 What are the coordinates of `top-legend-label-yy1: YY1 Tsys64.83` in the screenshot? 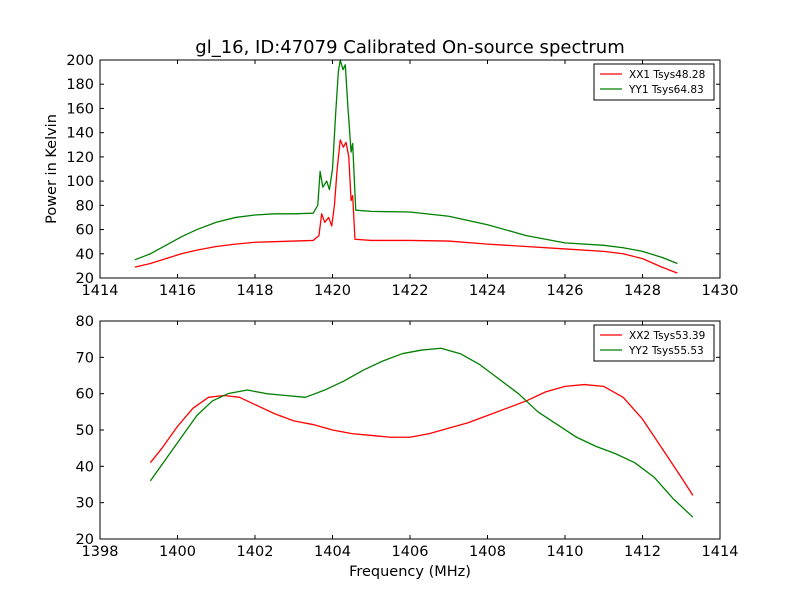 It's located at (666, 90).